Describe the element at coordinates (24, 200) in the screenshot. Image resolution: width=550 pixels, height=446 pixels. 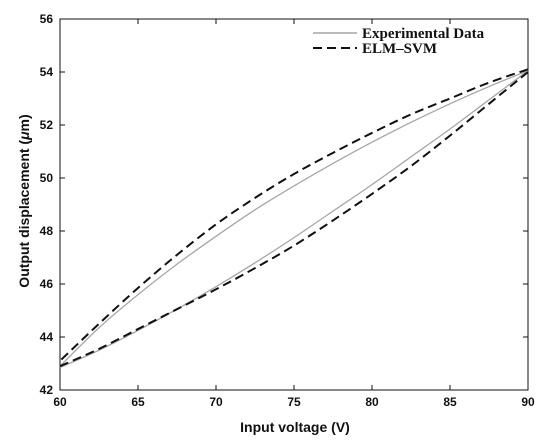
I see `y-axis-label: Output displacement (μm)` at that location.